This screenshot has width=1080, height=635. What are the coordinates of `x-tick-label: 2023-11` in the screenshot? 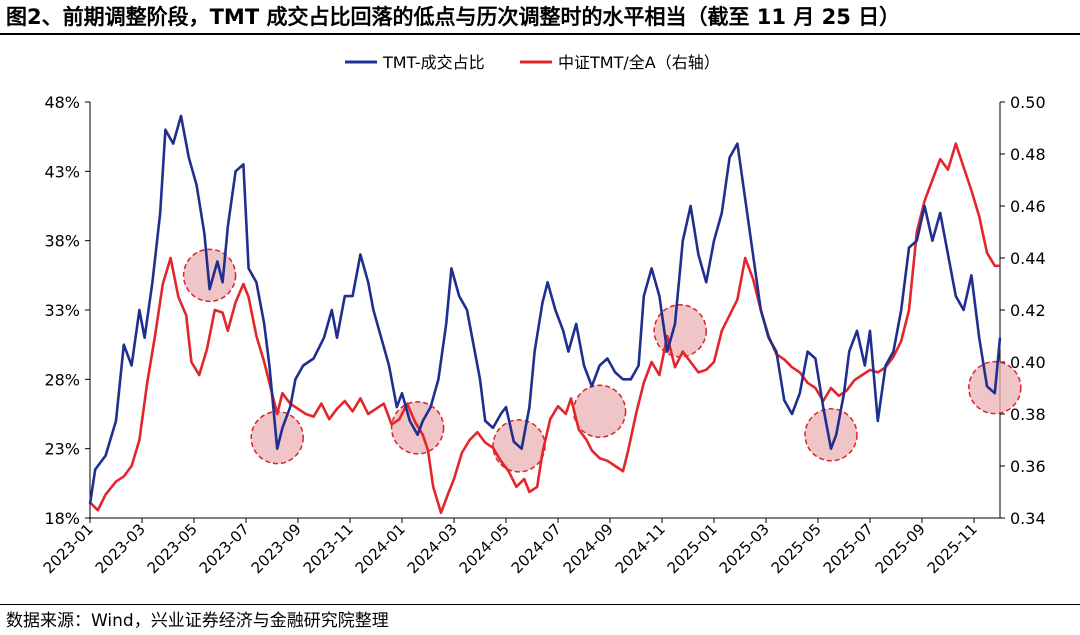 It's located at (328, 548).